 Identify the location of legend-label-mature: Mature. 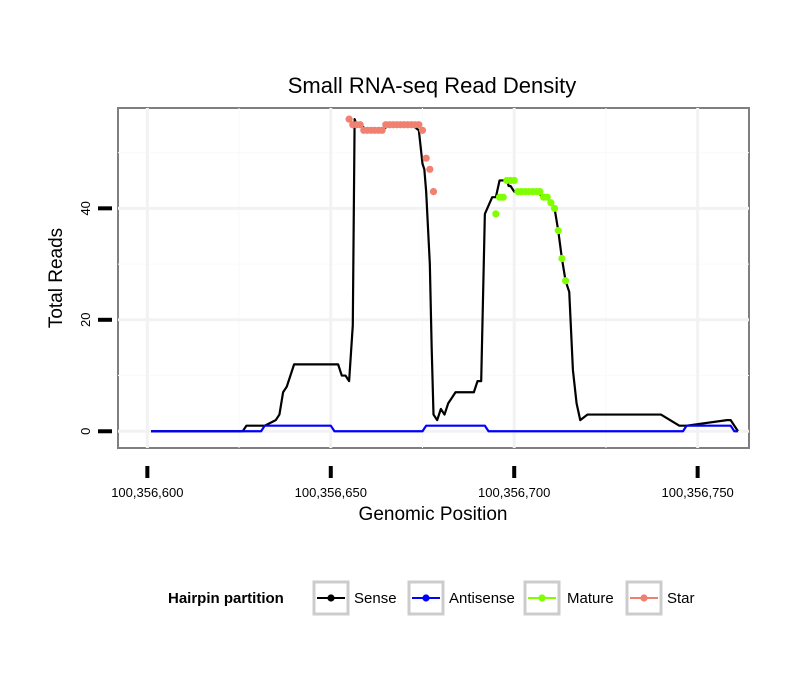
(590, 598).